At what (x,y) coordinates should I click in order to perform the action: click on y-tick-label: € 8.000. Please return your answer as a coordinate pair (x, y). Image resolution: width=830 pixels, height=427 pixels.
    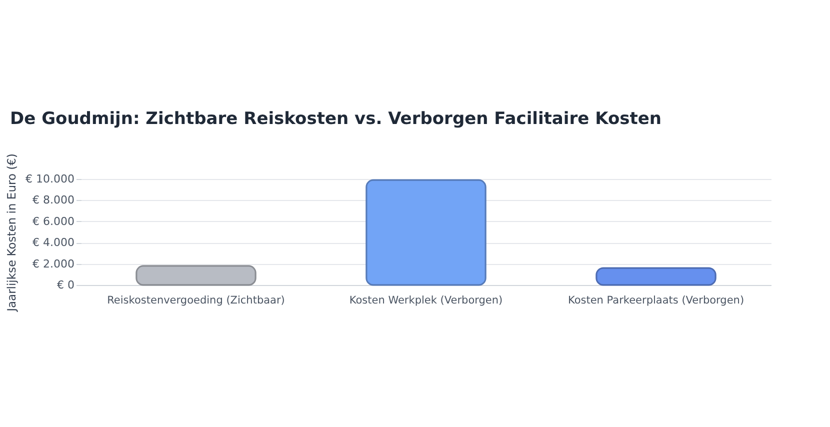
    Looking at the image, I should click on (53, 200).